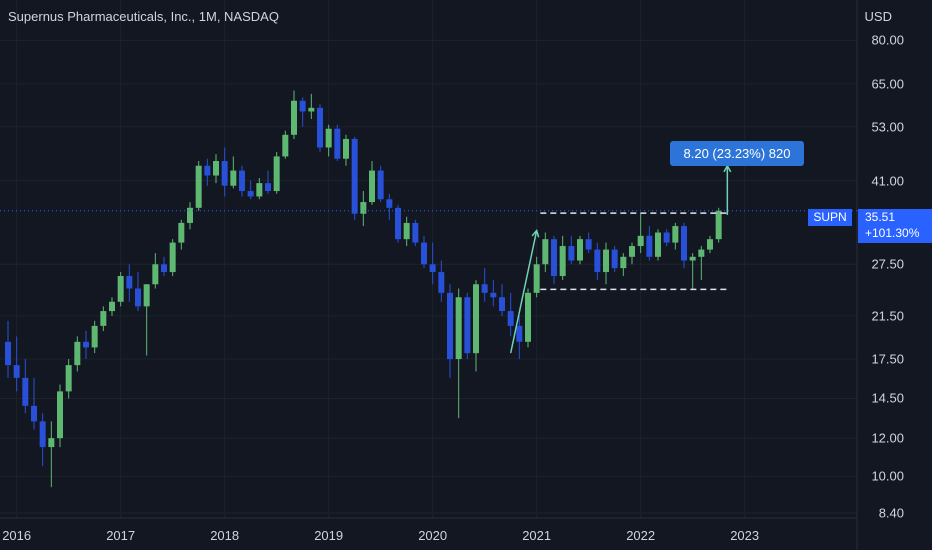 The image size is (932, 550). I want to click on price-tick-label: 10.00, so click(887, 476).